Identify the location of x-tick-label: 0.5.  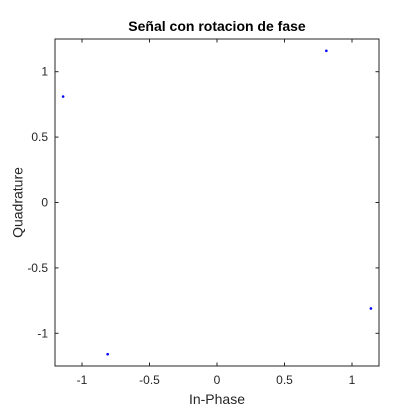
(284, 380).